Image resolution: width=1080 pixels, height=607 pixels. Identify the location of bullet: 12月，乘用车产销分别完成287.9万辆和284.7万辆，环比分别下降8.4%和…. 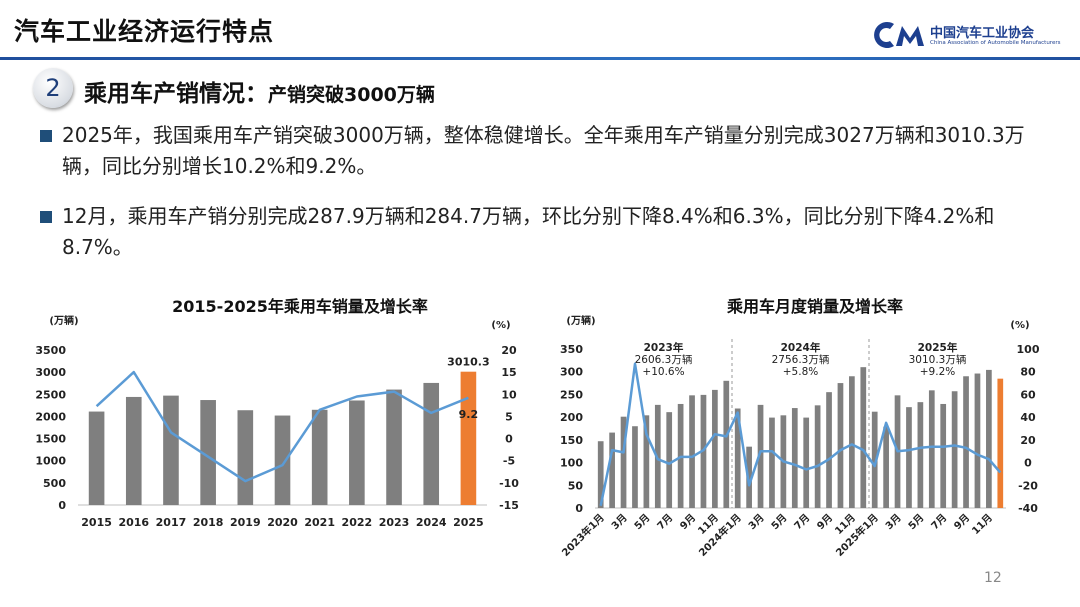
(543, 232).